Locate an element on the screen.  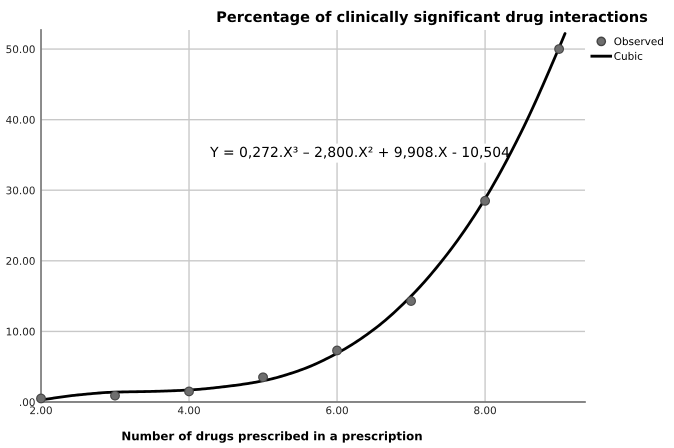
x-tick-label: 6.00 is located at coordinates (337, 410).